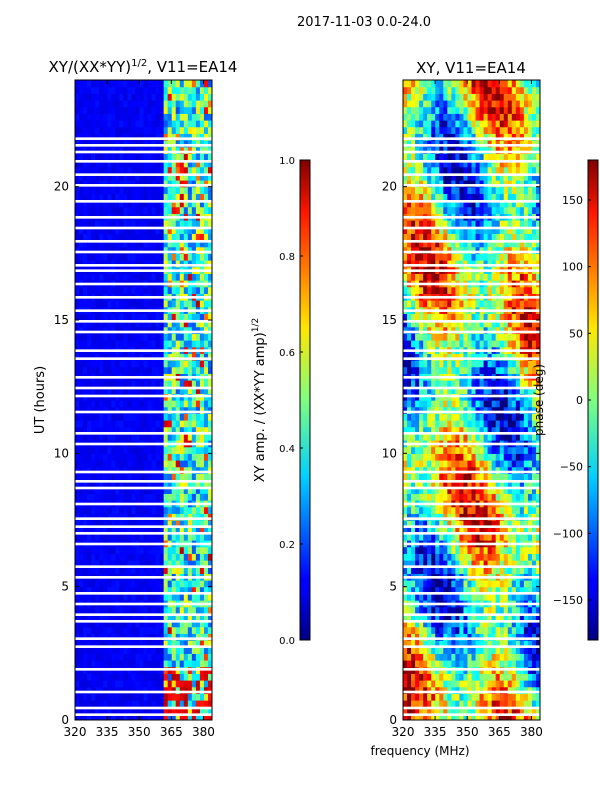 This screenshot has width=600, height=800. I want to click on phase-panel-title: XY, V11=EA14, so click(471, 68).